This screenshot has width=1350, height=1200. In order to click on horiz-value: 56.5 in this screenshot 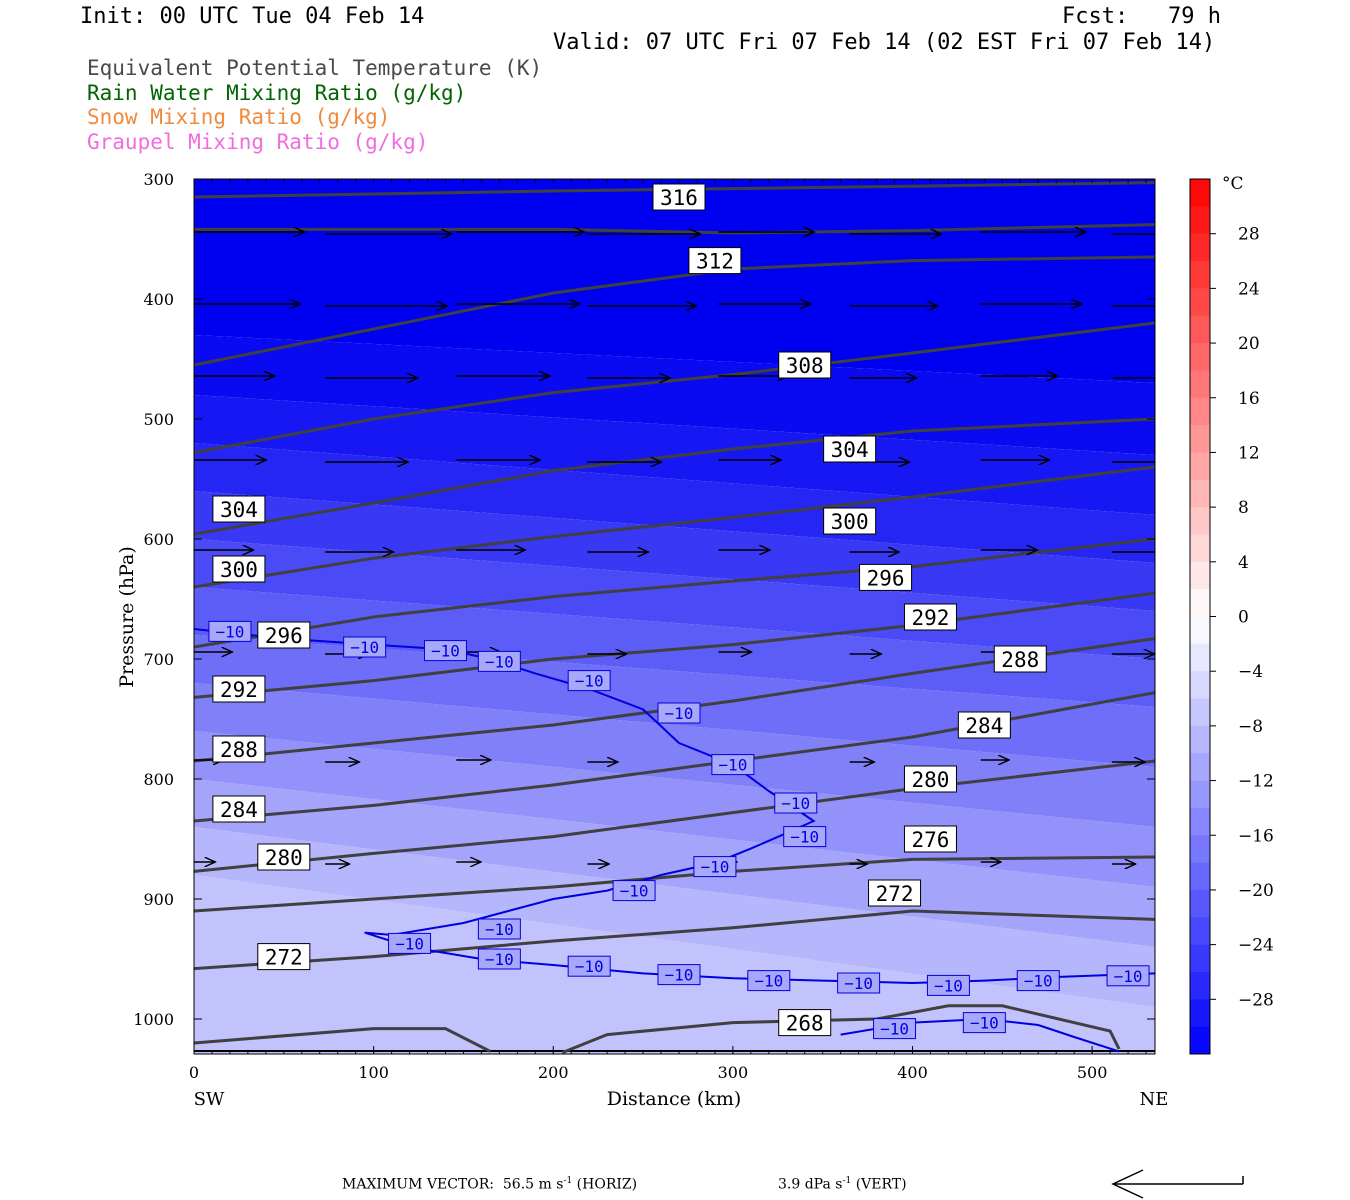, I will do `click(518, 1184)`.